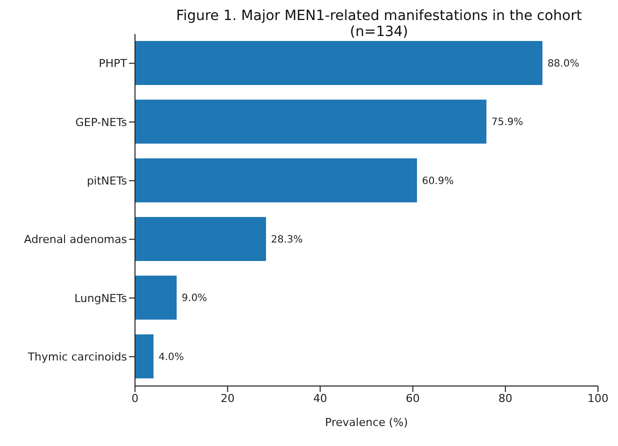  What do you see at coordinates (195, 298) in the screenshot?
I see `data-label: 9.0%` at bounding box center [195, 298].